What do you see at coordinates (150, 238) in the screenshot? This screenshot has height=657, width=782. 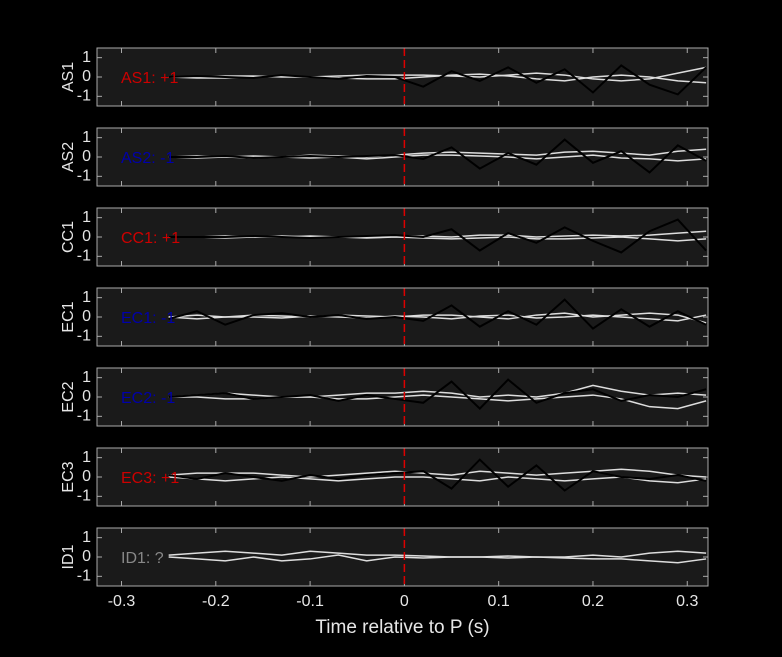 I see `annotation: CC1: +1` at bounding box center [150, 238].